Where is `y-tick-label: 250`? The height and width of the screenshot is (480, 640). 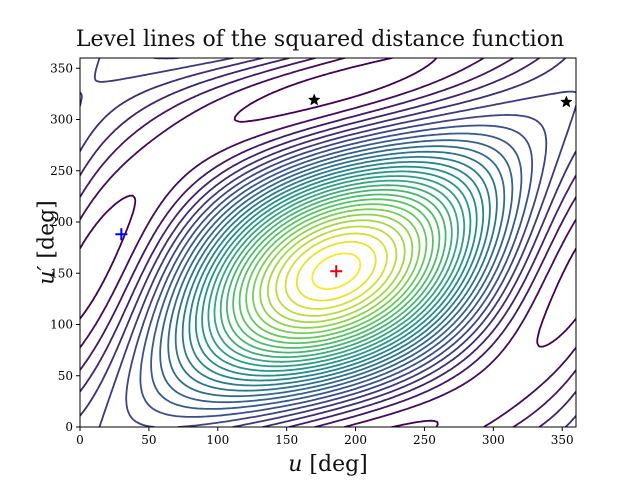
y-tick-label: 250 is located at coordinates (61, 171).